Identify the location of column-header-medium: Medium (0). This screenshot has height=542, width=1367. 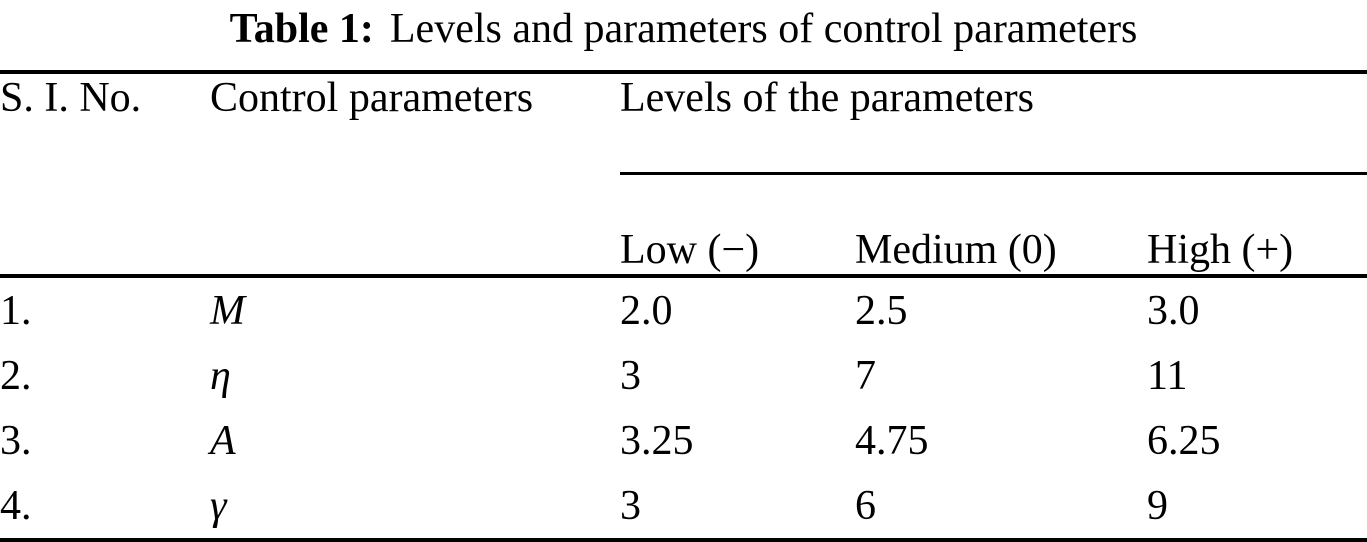
(1001, 225).